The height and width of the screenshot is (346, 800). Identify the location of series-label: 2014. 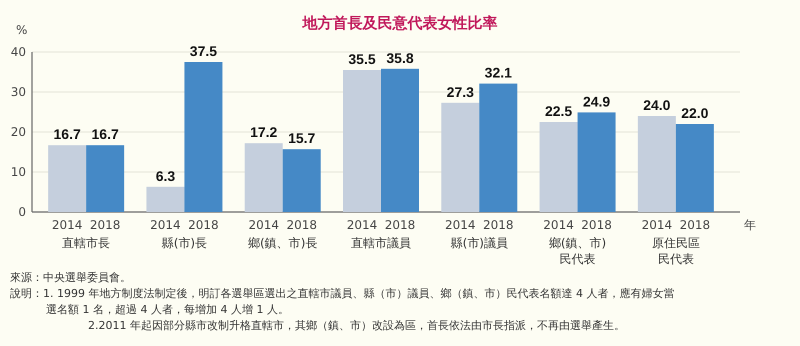
(67, 225).